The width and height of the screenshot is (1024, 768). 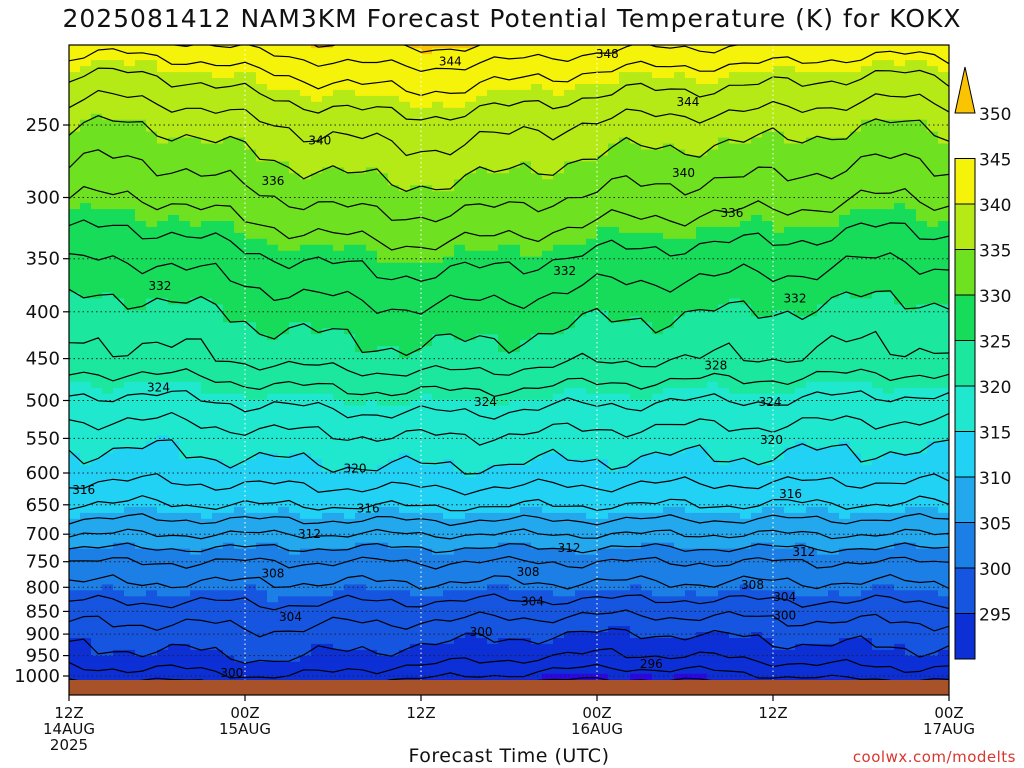 I want to click on colorbar-level-label: 305, so click(x=995, y=525).